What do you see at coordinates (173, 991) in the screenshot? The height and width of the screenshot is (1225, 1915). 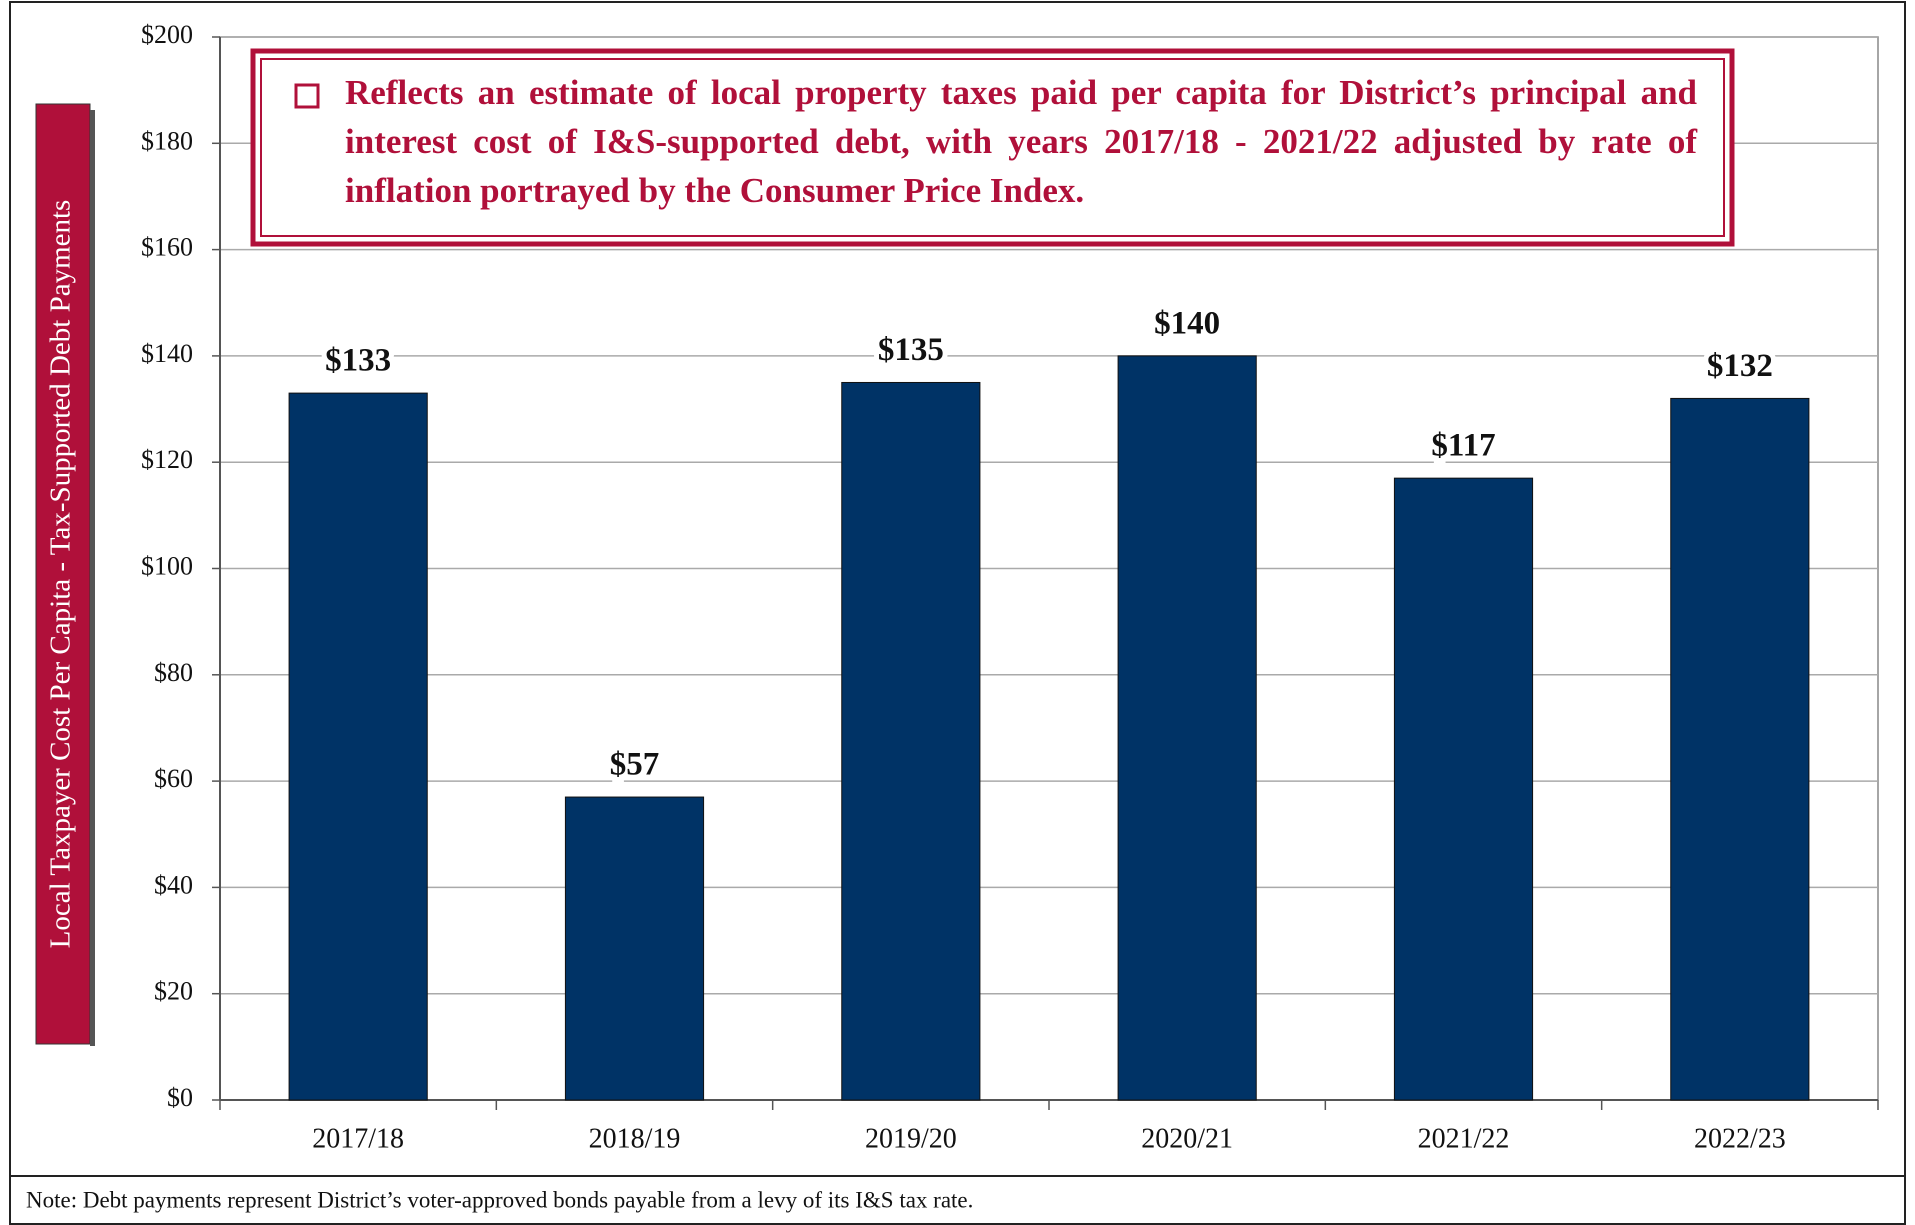 I see `y-tick-label: $20` at bounding box center [173, 991].